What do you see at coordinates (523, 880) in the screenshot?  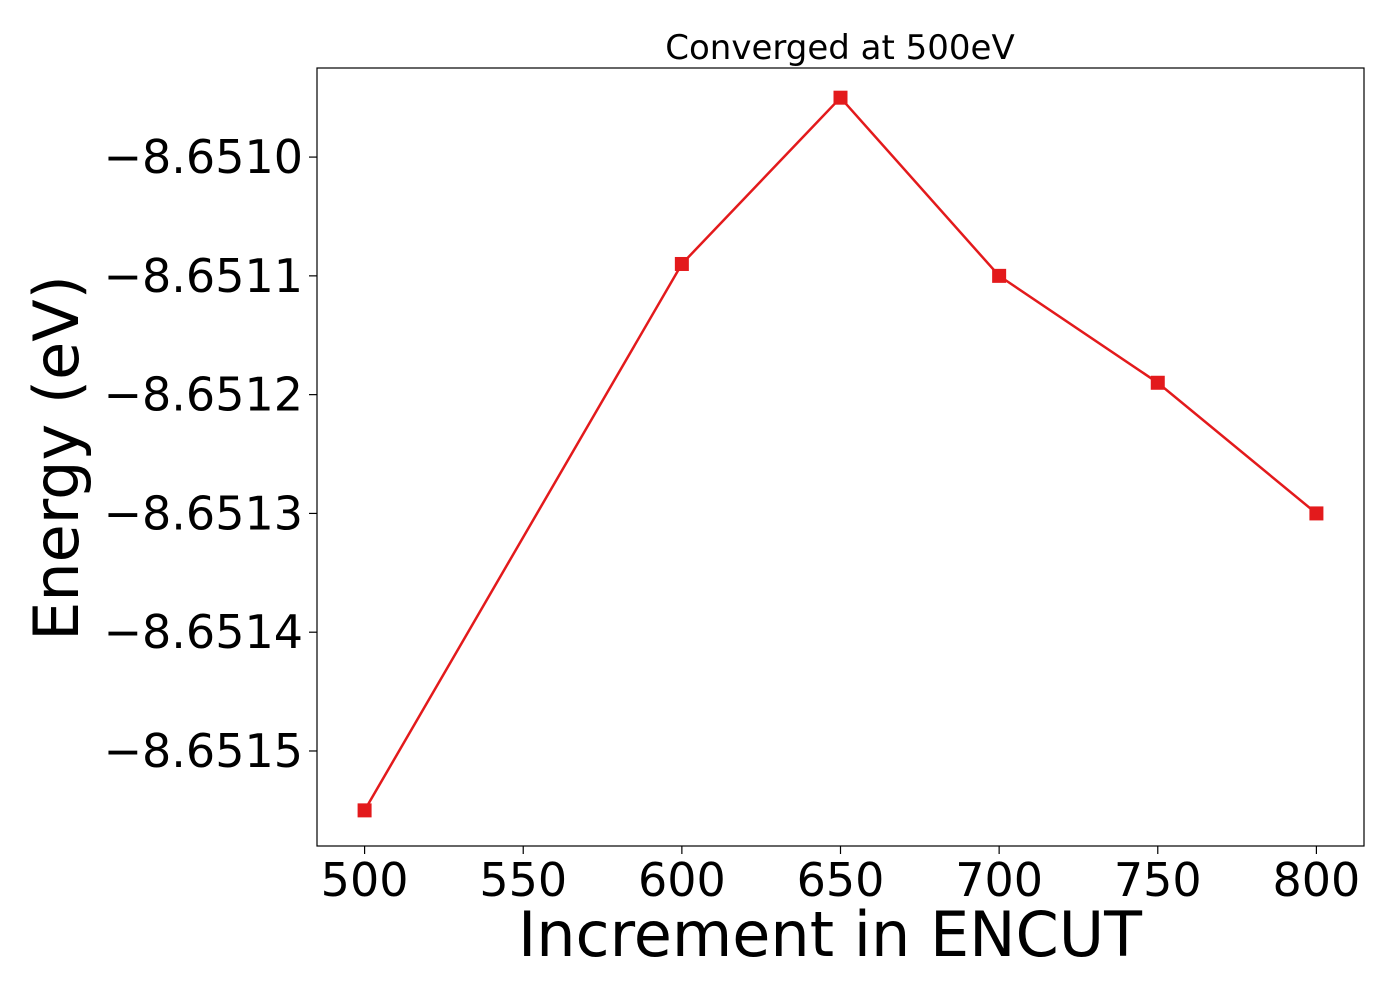 I see `x-tick-label: 550` at bounding box center [523, 880].